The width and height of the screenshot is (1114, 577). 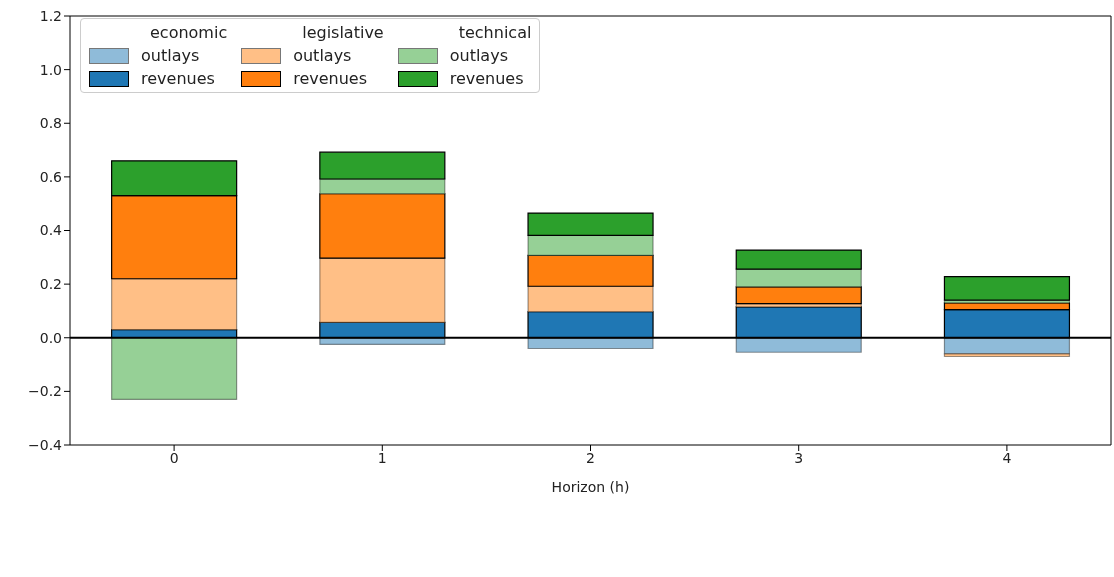 What do you see at coordinates (50, 69) in the screenshot?
I see `y-tick-label: 1.0` at bounding box center [50, 69].